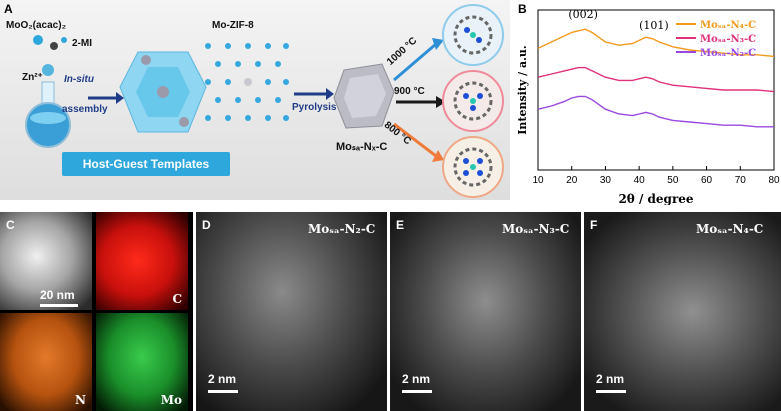  Describe the element at coordinates (85, 109) in the screenshot. I see `assembly-label: assembly` at that location.